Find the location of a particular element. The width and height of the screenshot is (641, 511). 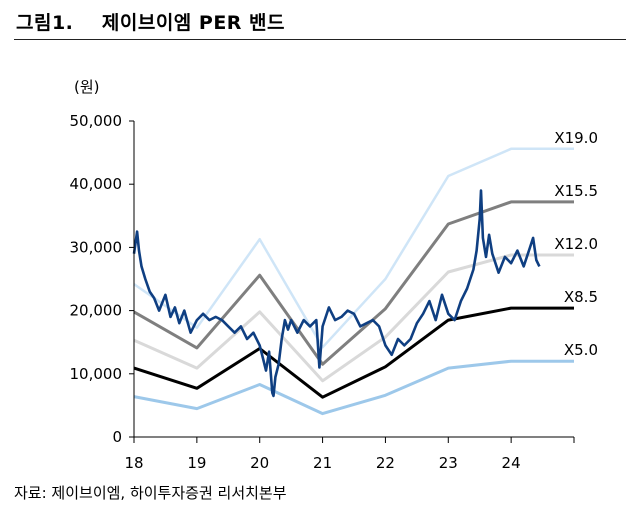

title-divider is located at coordinates (320, 39).